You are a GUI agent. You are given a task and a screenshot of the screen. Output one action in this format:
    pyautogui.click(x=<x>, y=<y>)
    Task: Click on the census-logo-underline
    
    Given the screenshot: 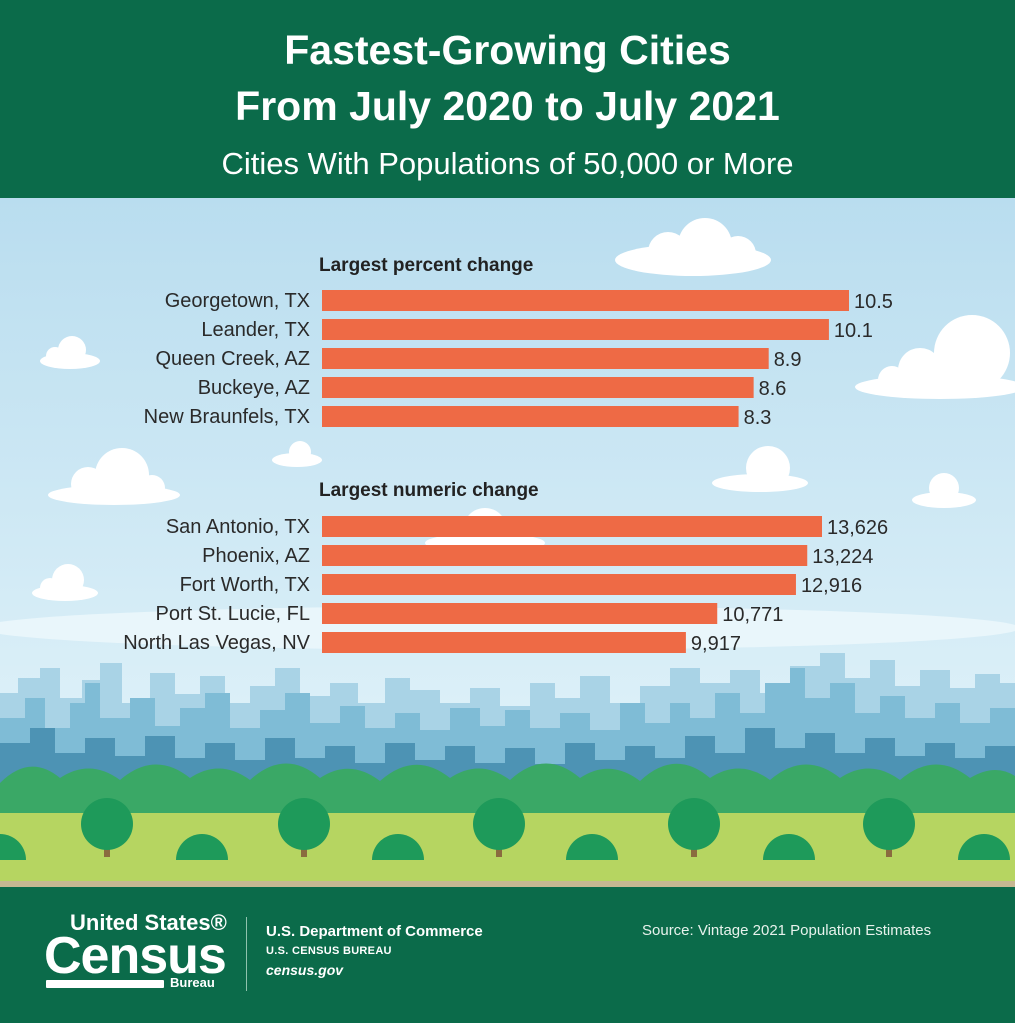 What is the action you would take?
    pyautogui.click(x=105, y=984)
    